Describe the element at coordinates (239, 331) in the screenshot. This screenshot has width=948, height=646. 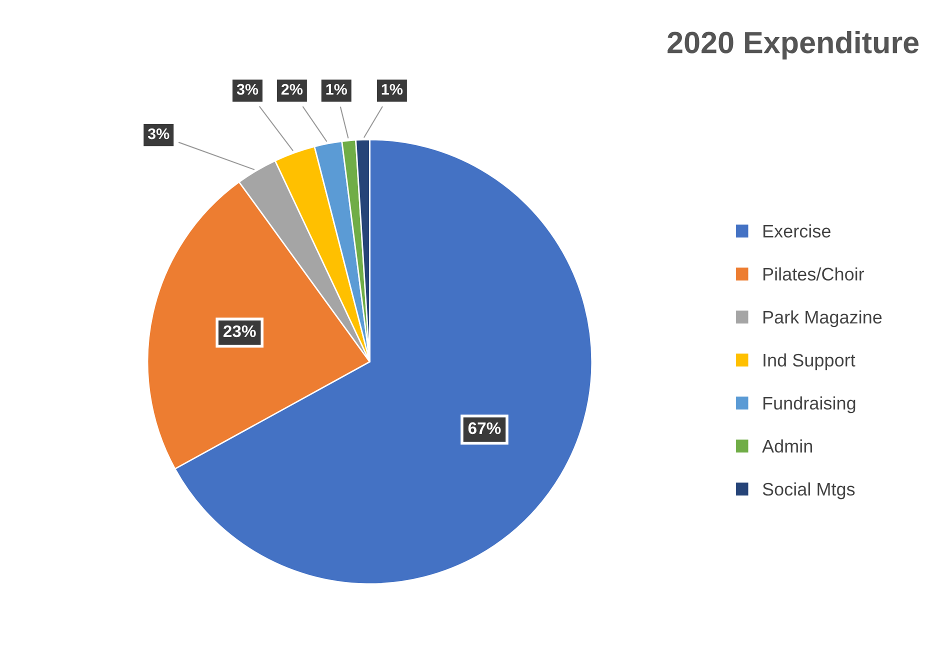
I see `data-label: 23%` at that location.